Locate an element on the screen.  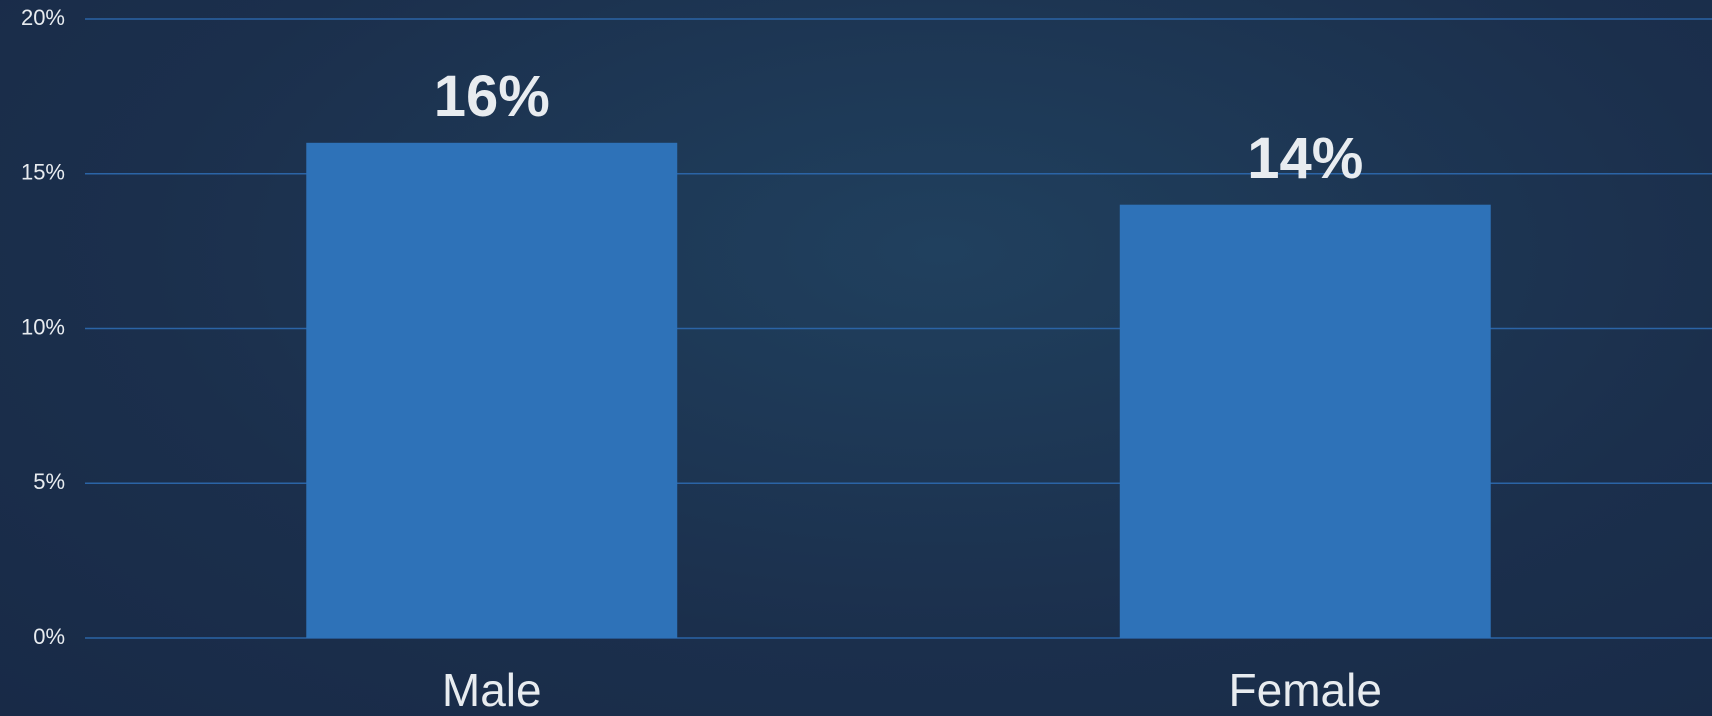
y-tick-label: 5% is located at coordinates (49, 481).